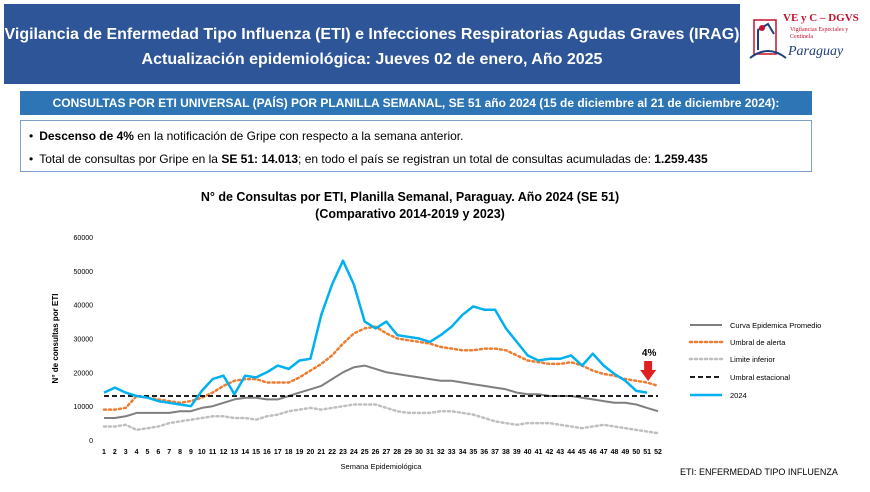  I want to click on x-tick-label: 34, so click(463, 452).